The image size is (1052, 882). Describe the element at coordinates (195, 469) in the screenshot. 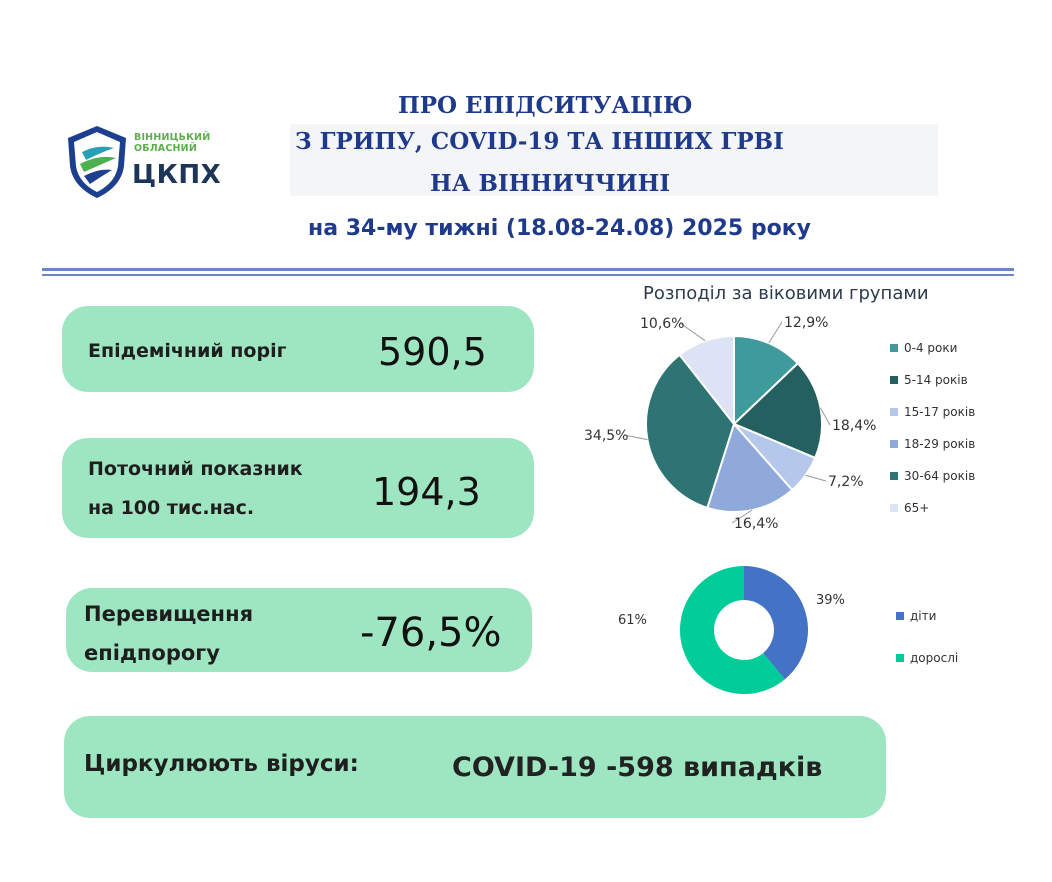

I see `current-rate-label-1: Поточний показник` at that location.